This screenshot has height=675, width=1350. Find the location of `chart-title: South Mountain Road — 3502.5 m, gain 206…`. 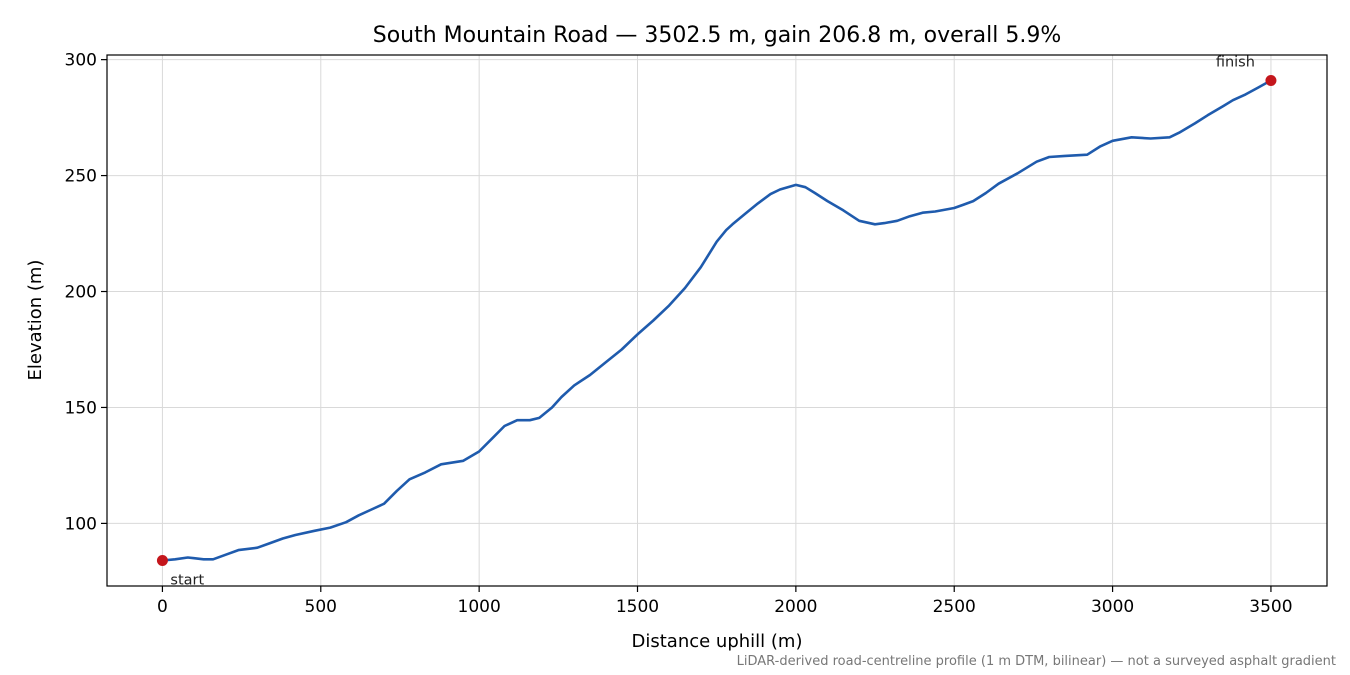

chart-title: South Mountain Road — 3502.5 m, gain 206… is located at coordinates (717, 35).